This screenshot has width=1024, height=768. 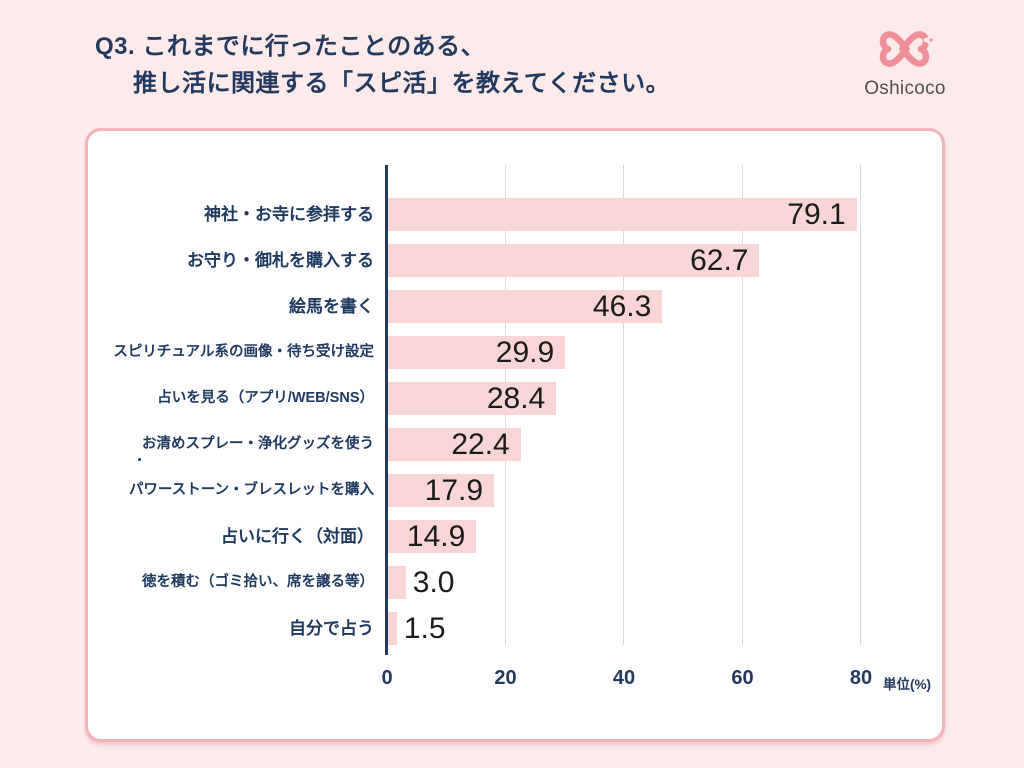 I want to click on x-tick-60: 60, so click(x=742, y=678).